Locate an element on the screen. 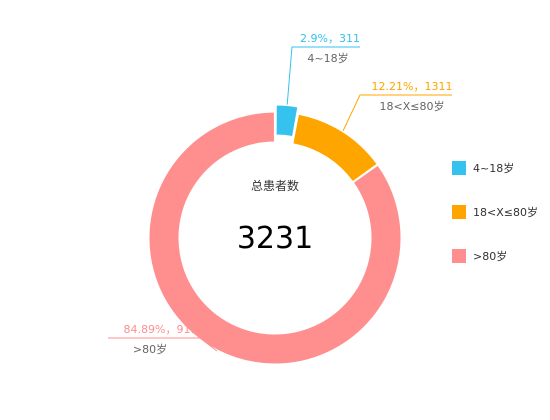  legend-label-4-18: 4~18岁 is located at coordinates (494, 168).